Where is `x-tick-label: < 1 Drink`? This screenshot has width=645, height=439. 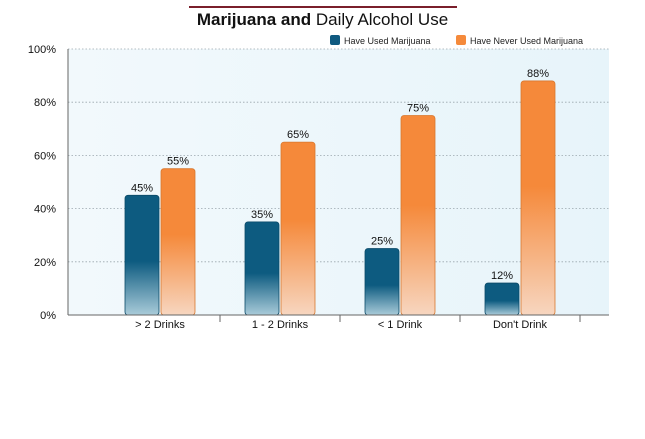
x-tick-label: < 1 Drink is located at coordinates (400, 325).